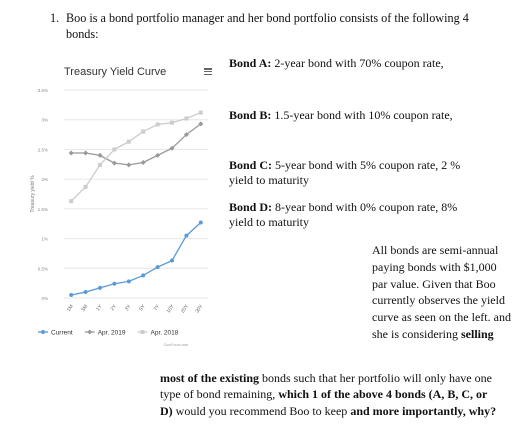  Describe the element at coordinates (114, 307) in the screenshot. I see `x-tick-label: 2Y` at that location.